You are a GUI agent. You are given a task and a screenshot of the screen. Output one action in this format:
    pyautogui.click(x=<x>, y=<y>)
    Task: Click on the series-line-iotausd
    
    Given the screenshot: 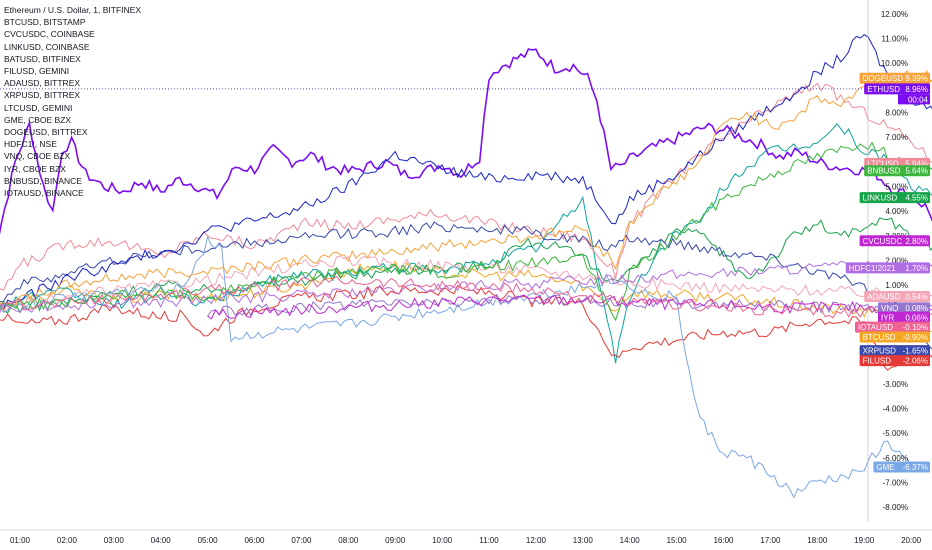 What is the action you would take?
    pyautogui.click(x=466, y=297)
    